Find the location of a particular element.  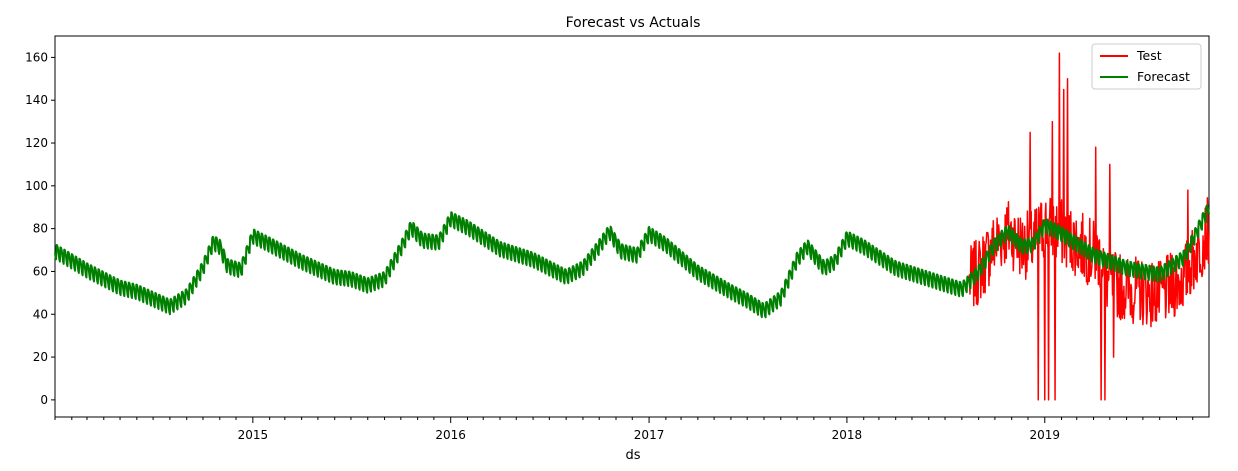

x-tick-label: 2018 is located at coordinates (847, 435).